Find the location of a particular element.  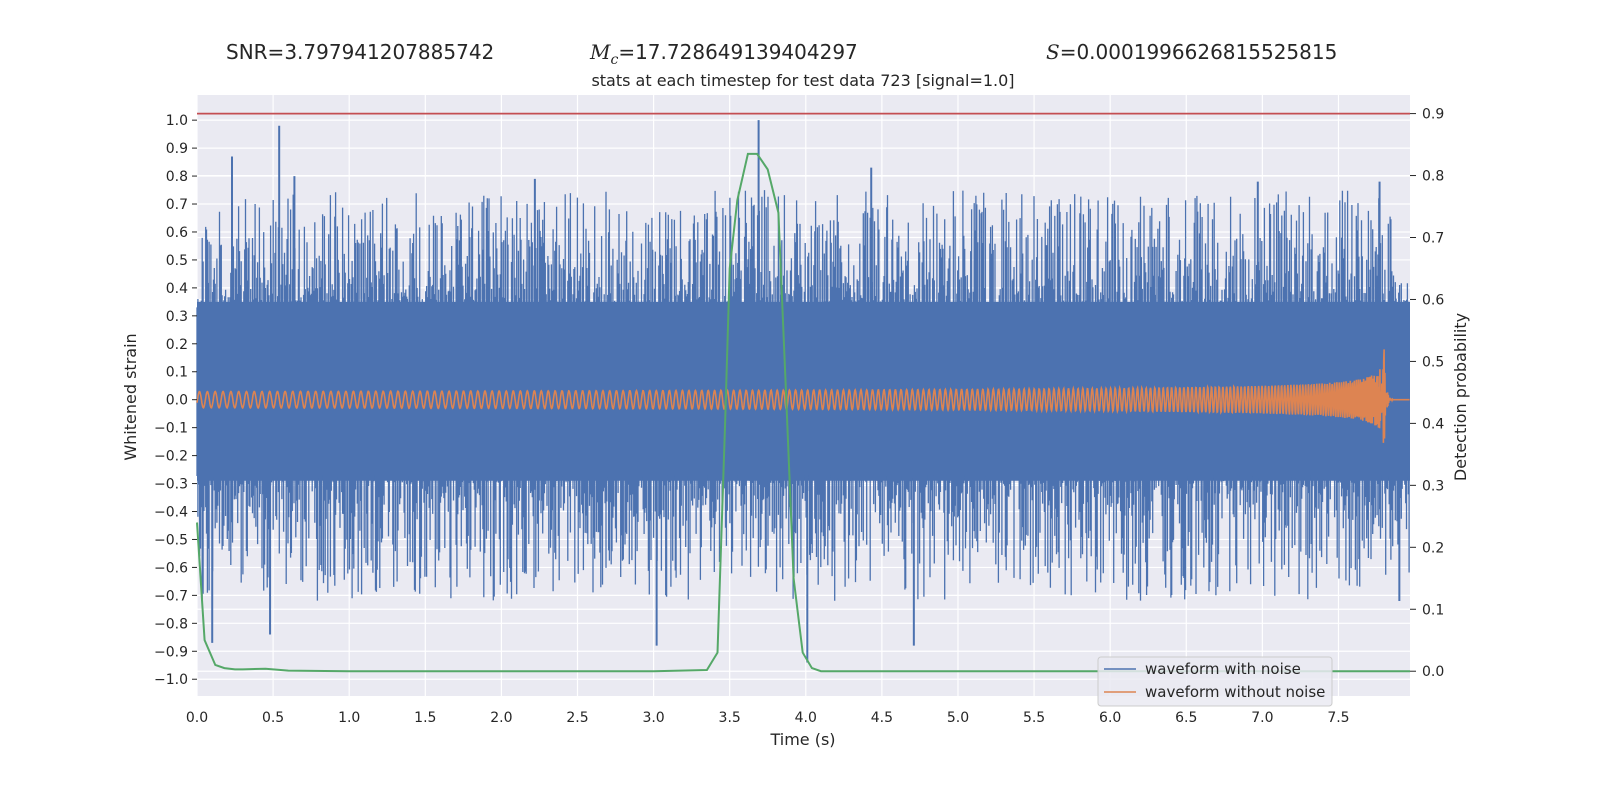

chirp-mass-value: =17.728649139404297 is located at coordinates (738, 52).